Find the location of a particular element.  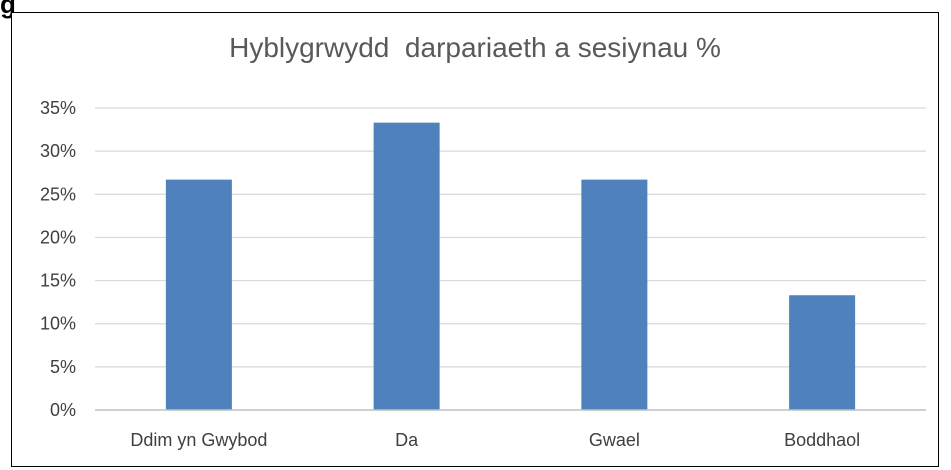

y-tick-label: 25% is located at coordinates (58, 194).